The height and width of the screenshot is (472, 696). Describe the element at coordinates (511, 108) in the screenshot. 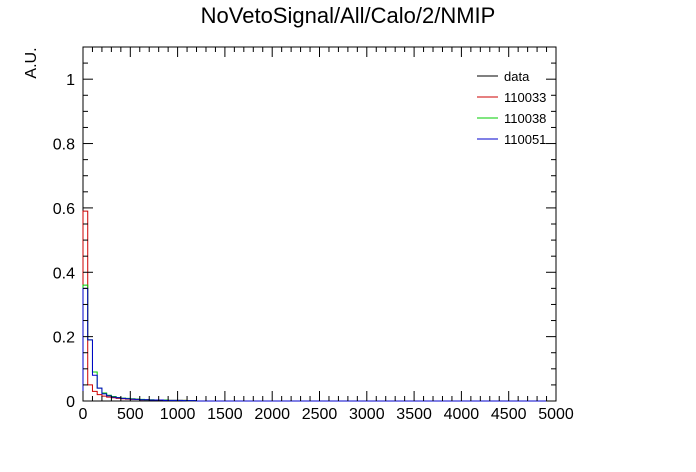

I see `legend: data 110033 110038 110051` at that location.